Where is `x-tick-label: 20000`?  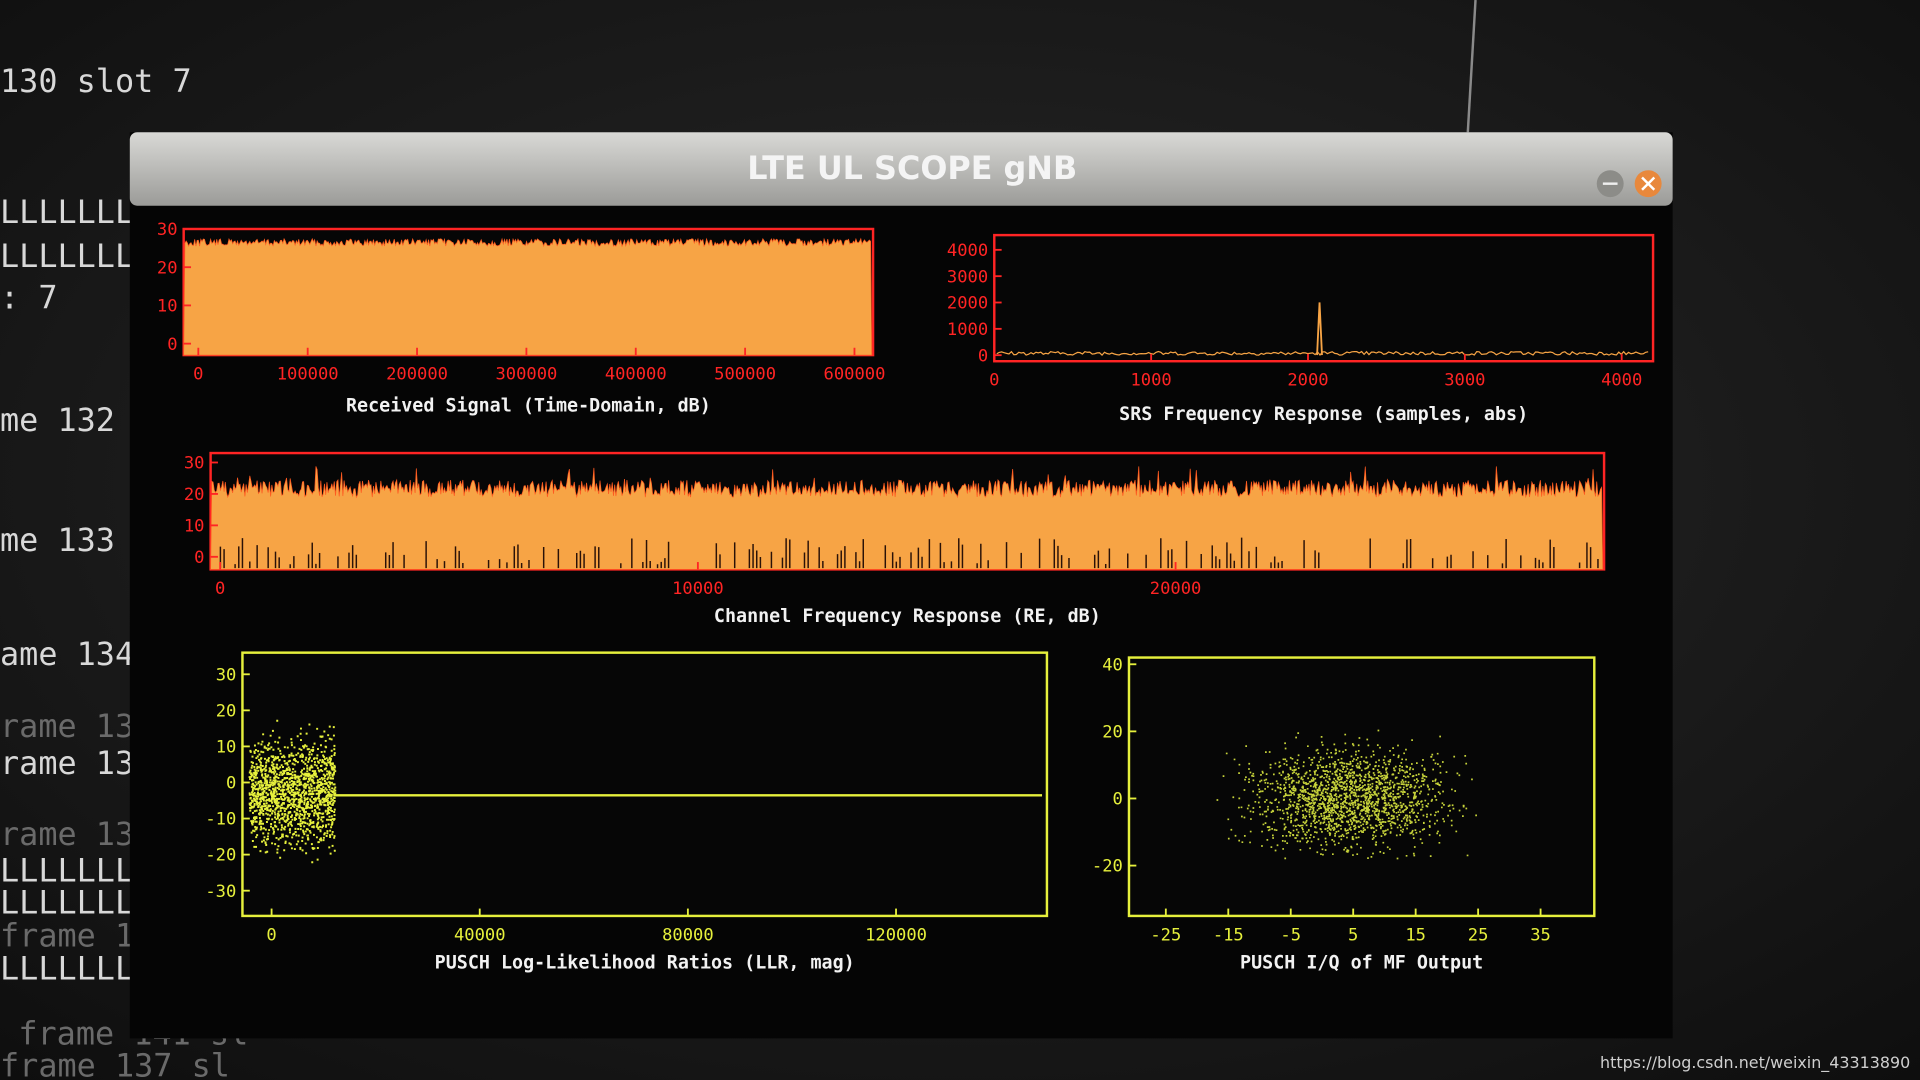
x-tick-label: 20000 is located at coordinates (1176, 589).